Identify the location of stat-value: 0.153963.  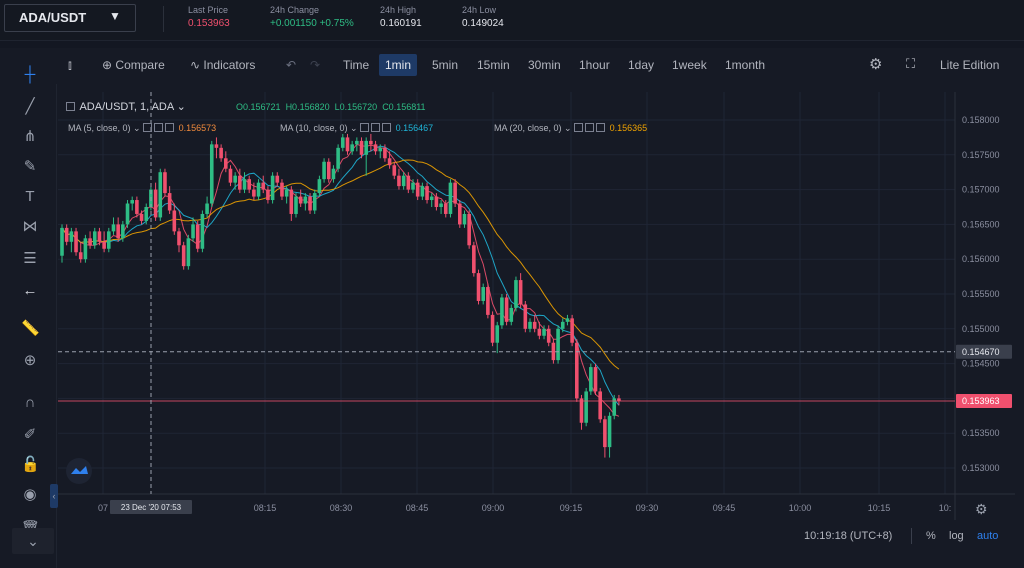
(209, 23).